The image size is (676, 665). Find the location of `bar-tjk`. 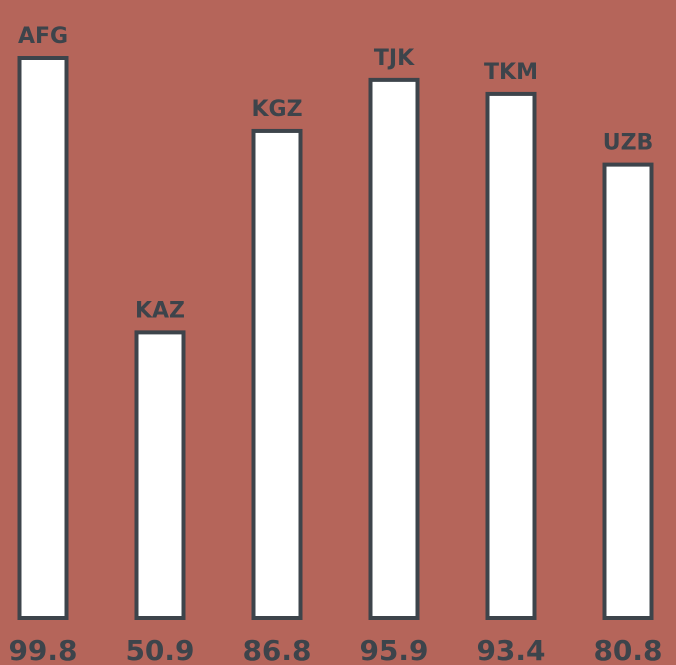

bar-tjk is located at coordinates (394, 348).